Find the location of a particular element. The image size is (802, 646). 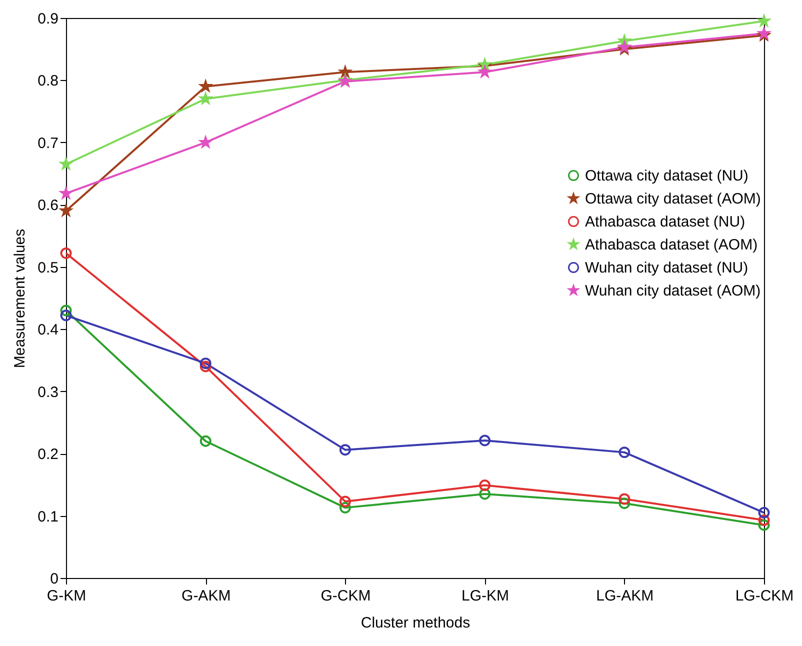

legend-label: Athabasca dataset (AOM) is located at coordinates (671, 245).